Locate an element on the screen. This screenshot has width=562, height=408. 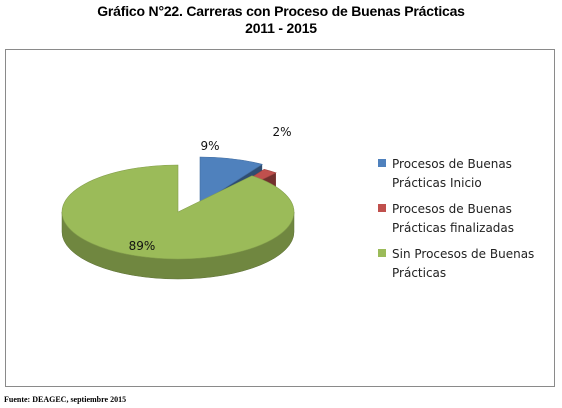
source-note: Fuente: DEAGEC, septiembre 2015 is located at coordinates (65, 399).